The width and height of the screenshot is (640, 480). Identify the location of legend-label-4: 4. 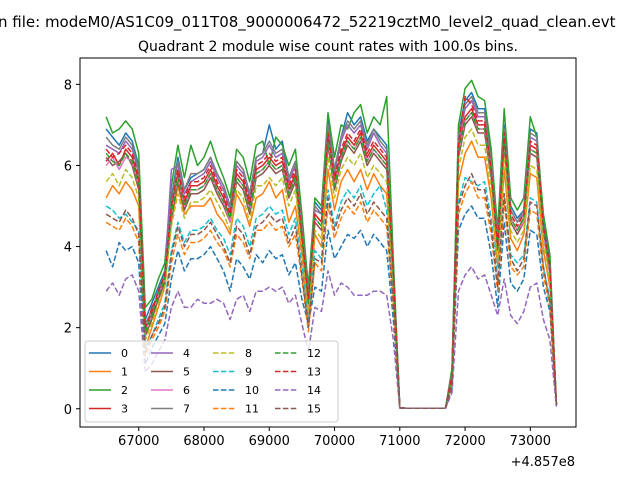
(186, 353).